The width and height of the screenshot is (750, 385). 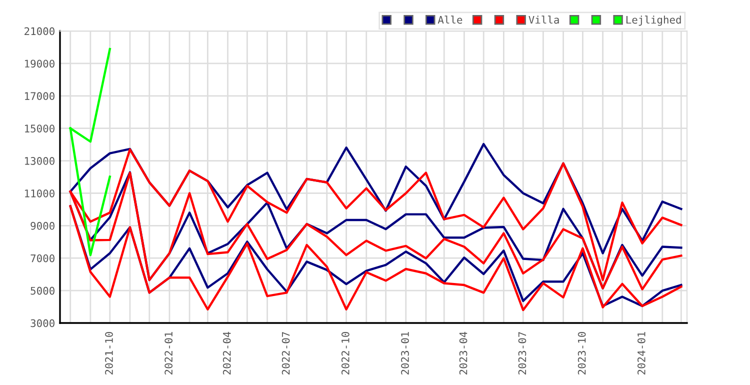 What do you see at coordinates (653, 21) in the screenshot?
I see `legend-label: Lejlighed` at bounding box center [653, 21].